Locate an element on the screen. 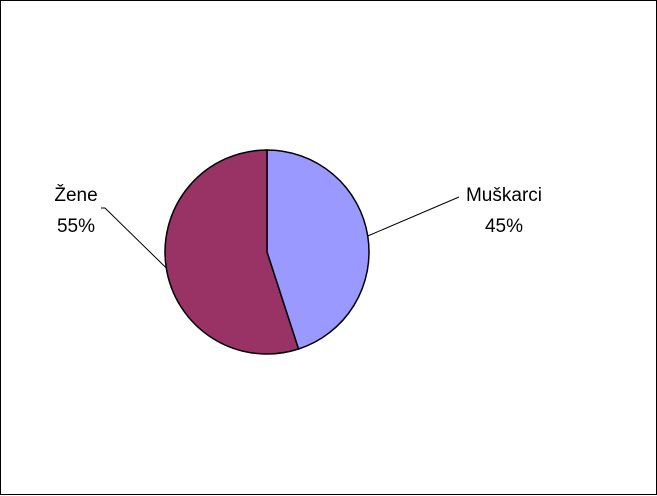  slice-label-zene-percent: 55% is located at coordinates (76, 226).